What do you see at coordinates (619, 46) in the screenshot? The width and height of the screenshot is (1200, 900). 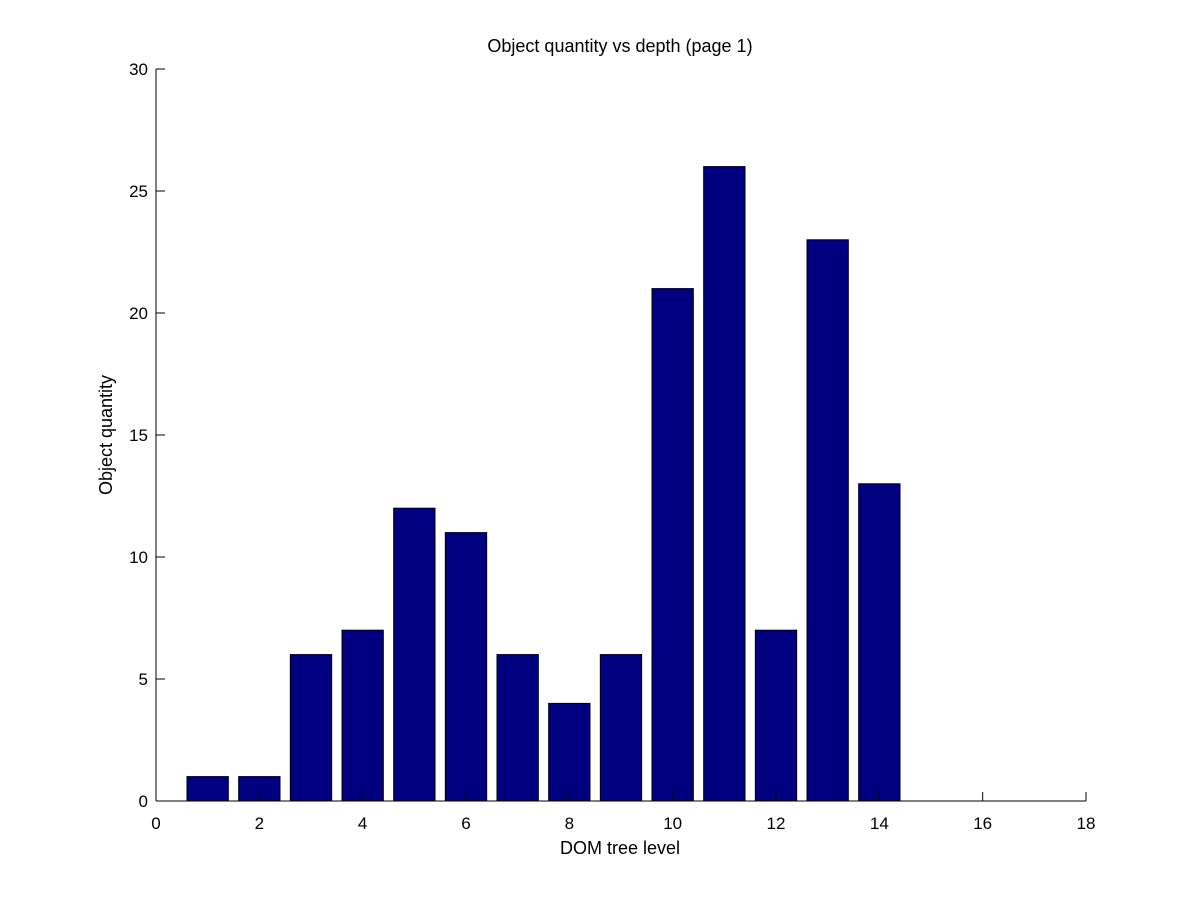 I see `chart-title: Object quantity vs depth (page 1)` at bounding box center [619, 46].